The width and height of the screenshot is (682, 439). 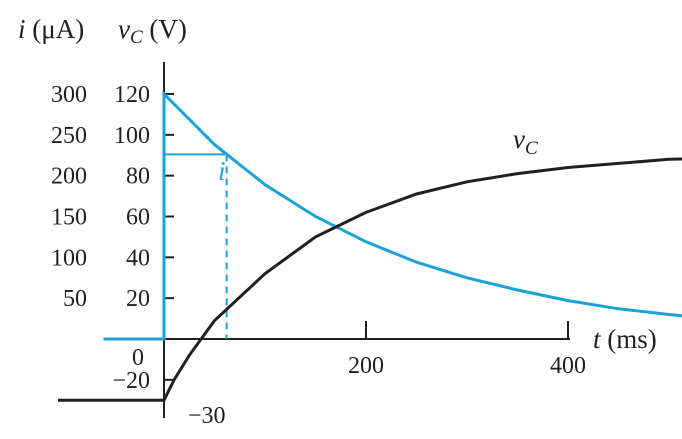 What do you see at coordinates (51, 29) in the screenshot?
I see `i-axis-header: i (μA)` at bounding box center [51, 29].